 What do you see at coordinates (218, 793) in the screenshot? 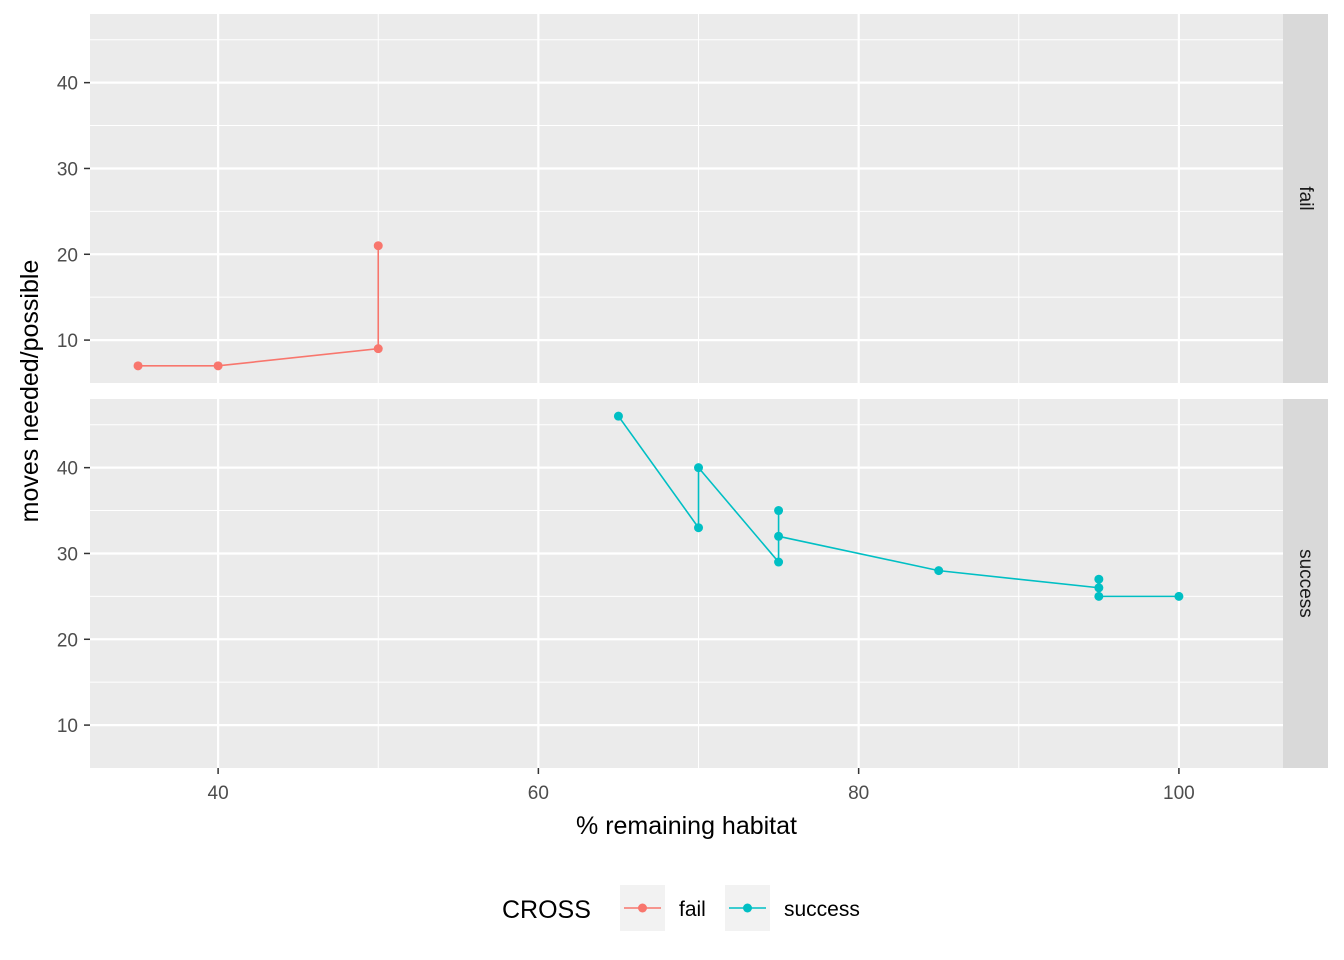
I see `x-tick-label: 40` at bounding box center [218, 793].